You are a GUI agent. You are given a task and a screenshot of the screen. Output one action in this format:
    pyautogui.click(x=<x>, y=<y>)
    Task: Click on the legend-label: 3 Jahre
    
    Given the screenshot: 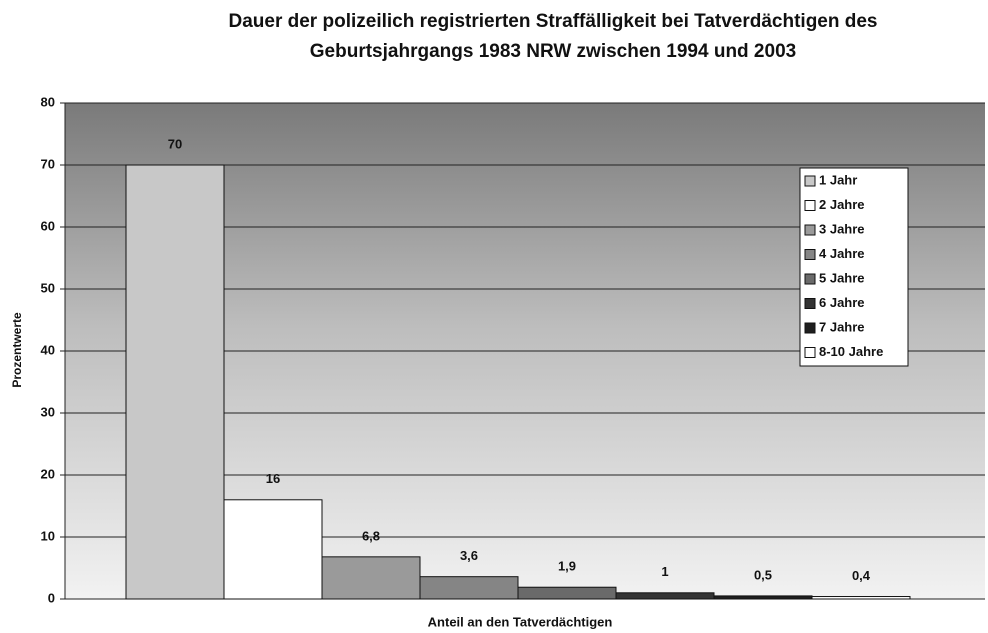 What is the action you would take?
    pyautogui.click(x=842, y=228)
    